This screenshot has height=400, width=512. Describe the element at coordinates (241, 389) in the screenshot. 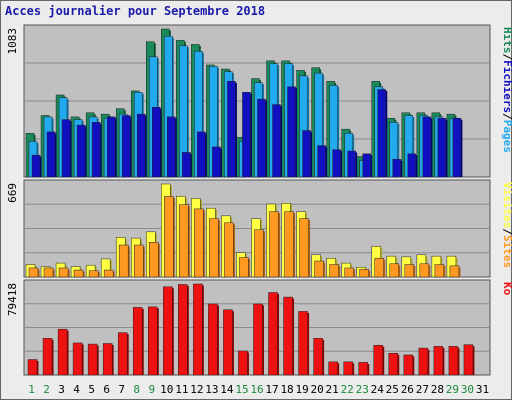

I see `x-tick-label-day-15: 15` at that location.